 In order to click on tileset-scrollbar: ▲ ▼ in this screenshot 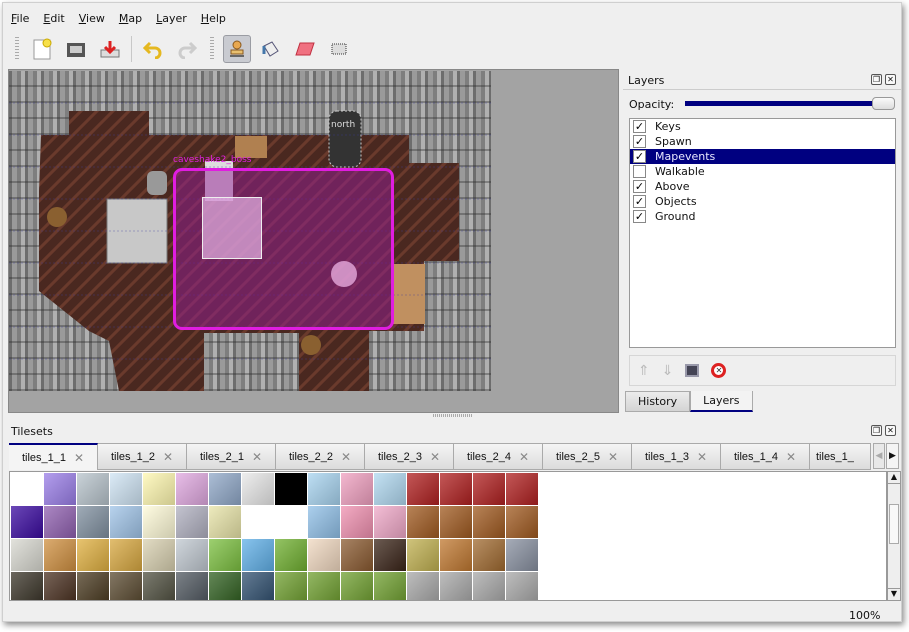, I will do `click(894, 536)`.